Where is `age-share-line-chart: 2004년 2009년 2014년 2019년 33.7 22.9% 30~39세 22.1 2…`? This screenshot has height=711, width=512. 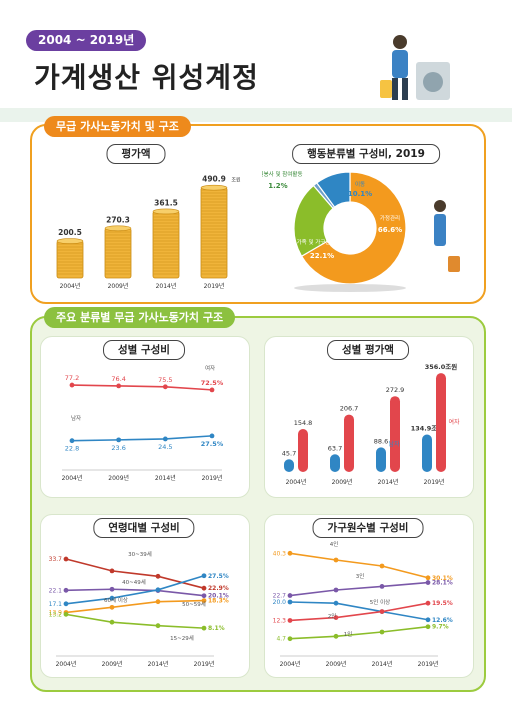
age-share-line-chart: 2004년 2009년 2014년 2019년 33.7 22.9% 30~39세 22.1 2… is located at coordinates (139, 609).